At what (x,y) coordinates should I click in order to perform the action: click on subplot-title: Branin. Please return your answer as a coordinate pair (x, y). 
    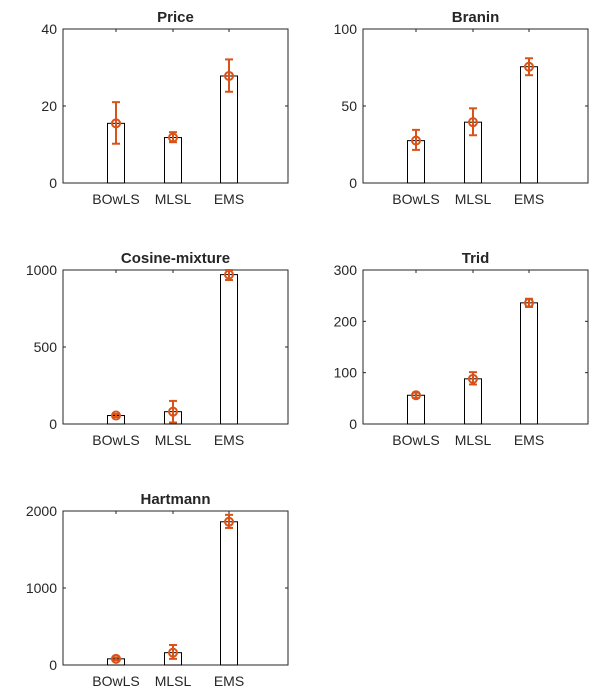
    Looking at the image, I should click on (476, 17).